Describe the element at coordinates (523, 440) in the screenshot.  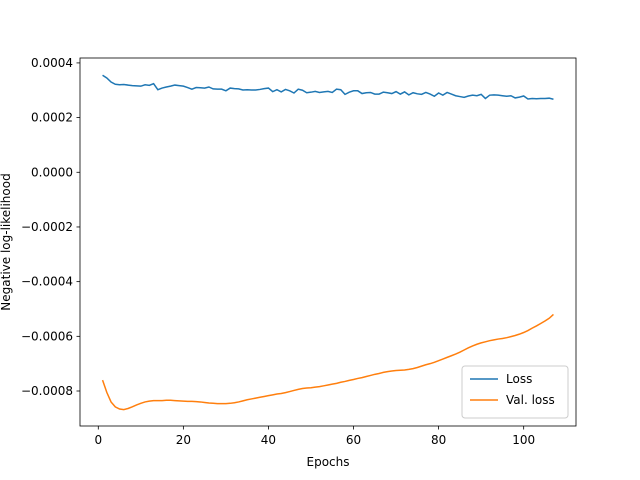
I see `x-tick-label: 100` at that location.